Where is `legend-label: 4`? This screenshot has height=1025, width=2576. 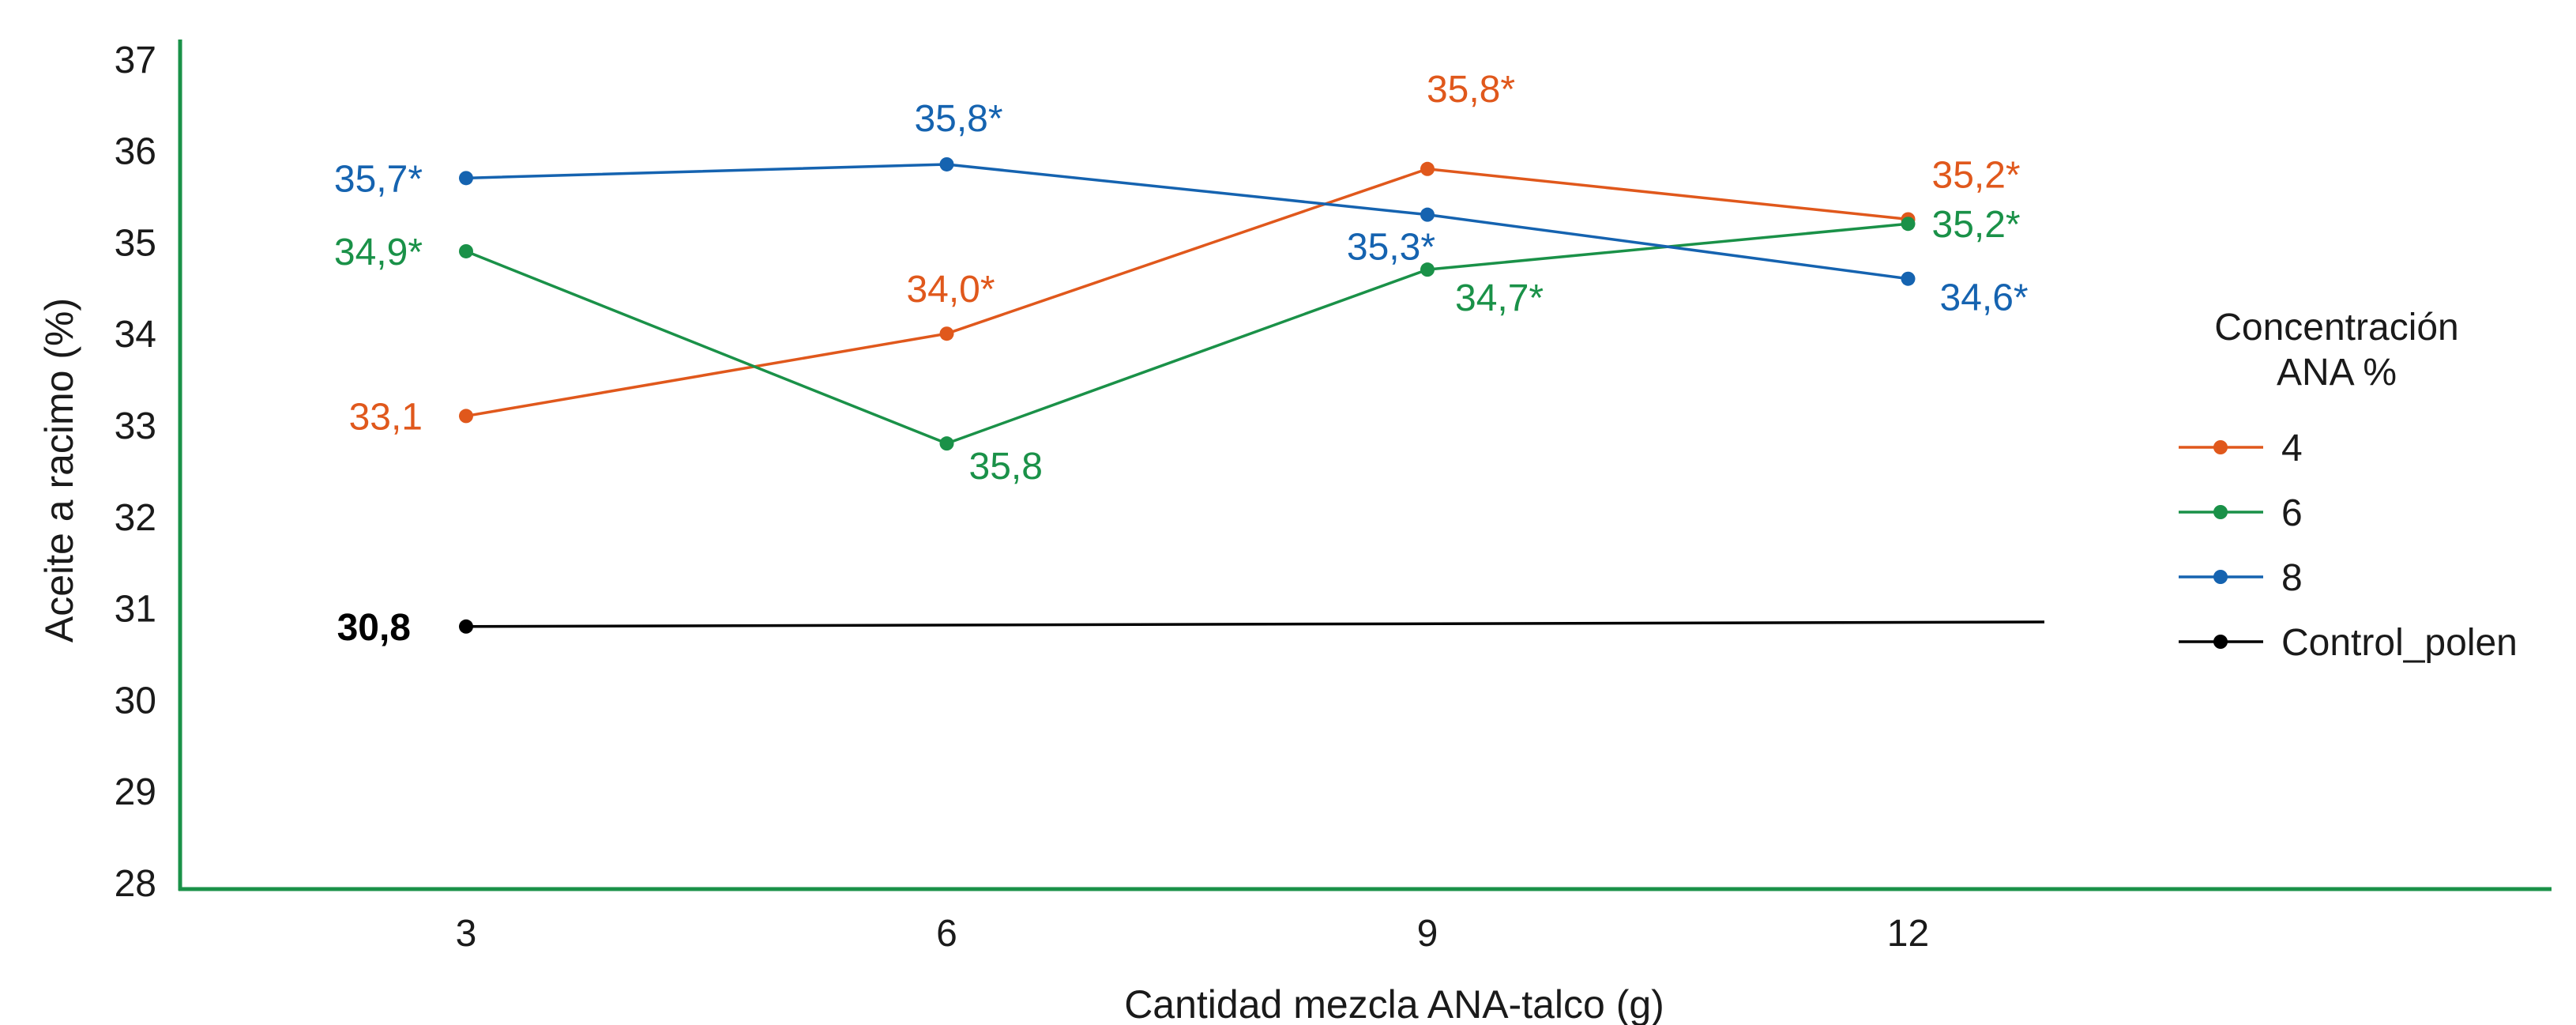 legend-label: 4 is located at coordinates (2292, 448).